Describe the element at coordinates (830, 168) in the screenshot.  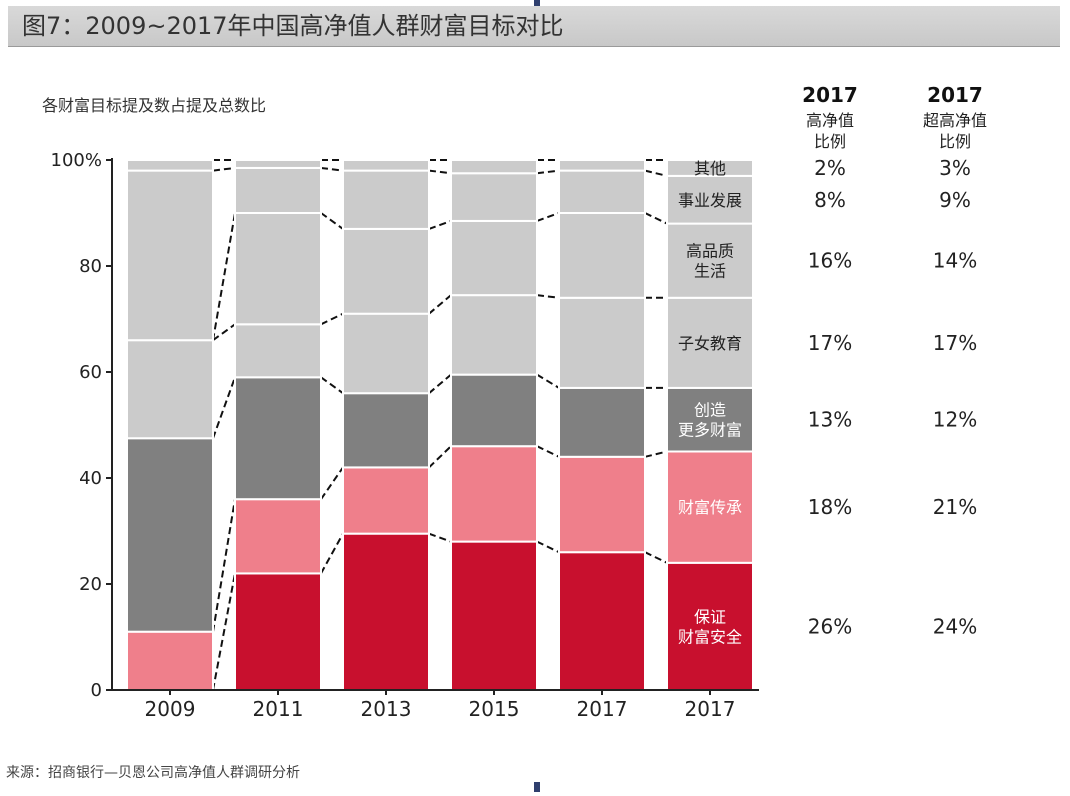
I see `hnw-value: 2%` at that location.